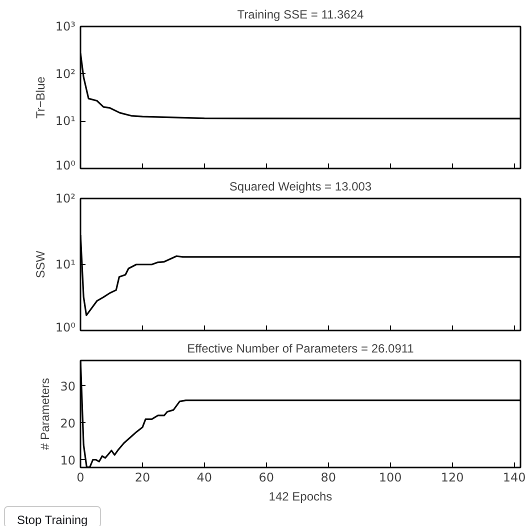 The image size is (528, 526). Describe the element at coordinates (68, 386) in the screenshot. I see `y-tick-label: 30` at that location.